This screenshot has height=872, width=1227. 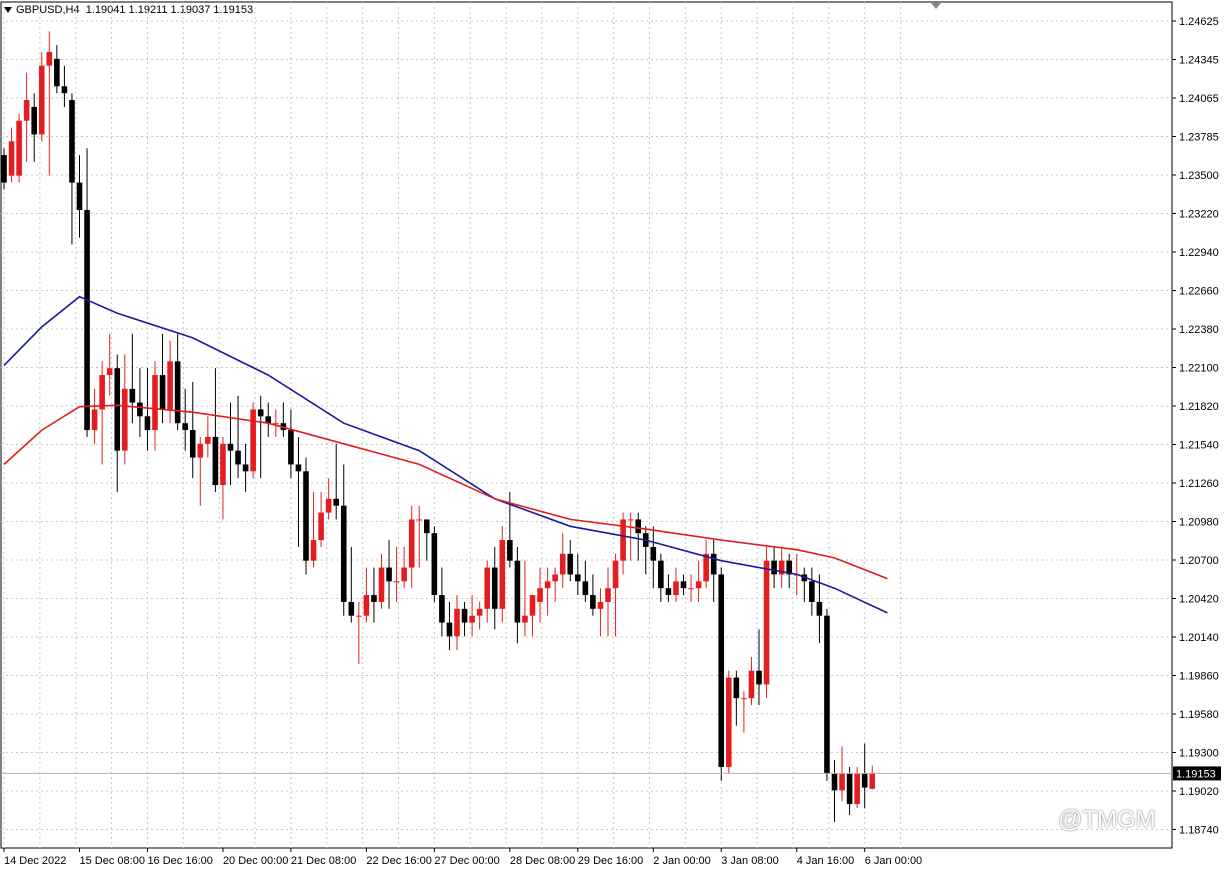 I want to click on y-tick-label: 1.22940, so click(x=1199, y=253).